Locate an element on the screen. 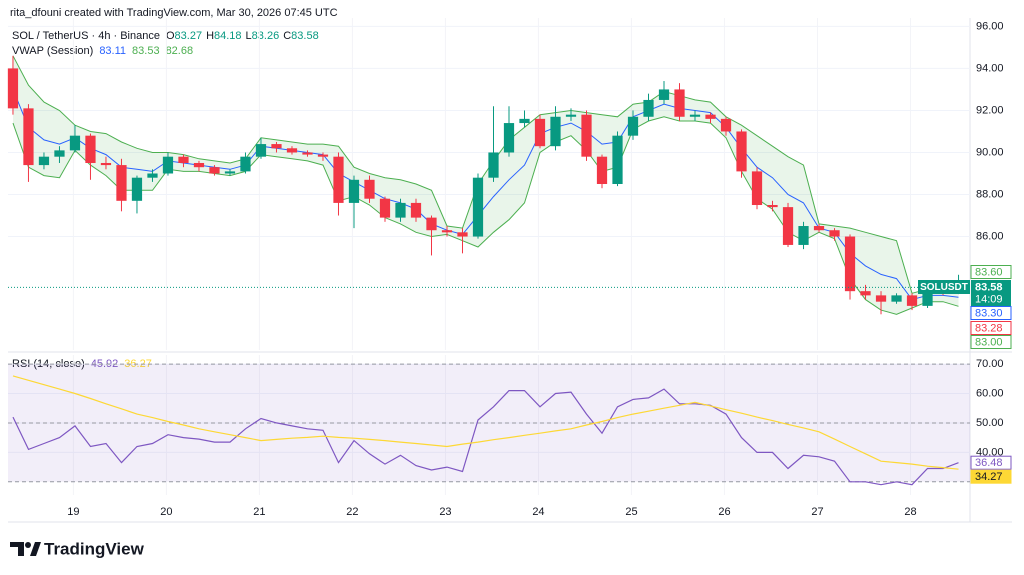 This screenshot has height=575, width=1024. price-label: 83.00 is located at coordinates (989, 342).